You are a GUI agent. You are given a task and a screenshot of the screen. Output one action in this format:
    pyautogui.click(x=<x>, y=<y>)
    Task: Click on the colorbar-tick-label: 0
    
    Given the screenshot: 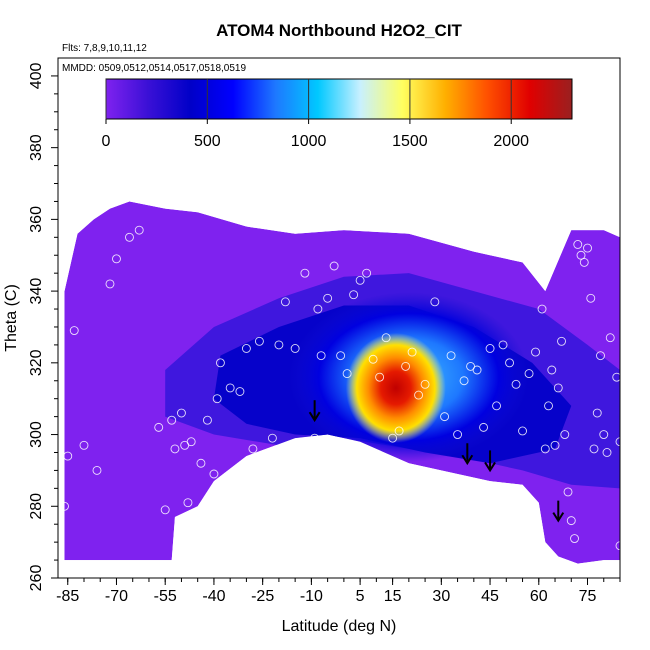 What is the action you would take?
    pyautogui.click(x=106, y=141)
    